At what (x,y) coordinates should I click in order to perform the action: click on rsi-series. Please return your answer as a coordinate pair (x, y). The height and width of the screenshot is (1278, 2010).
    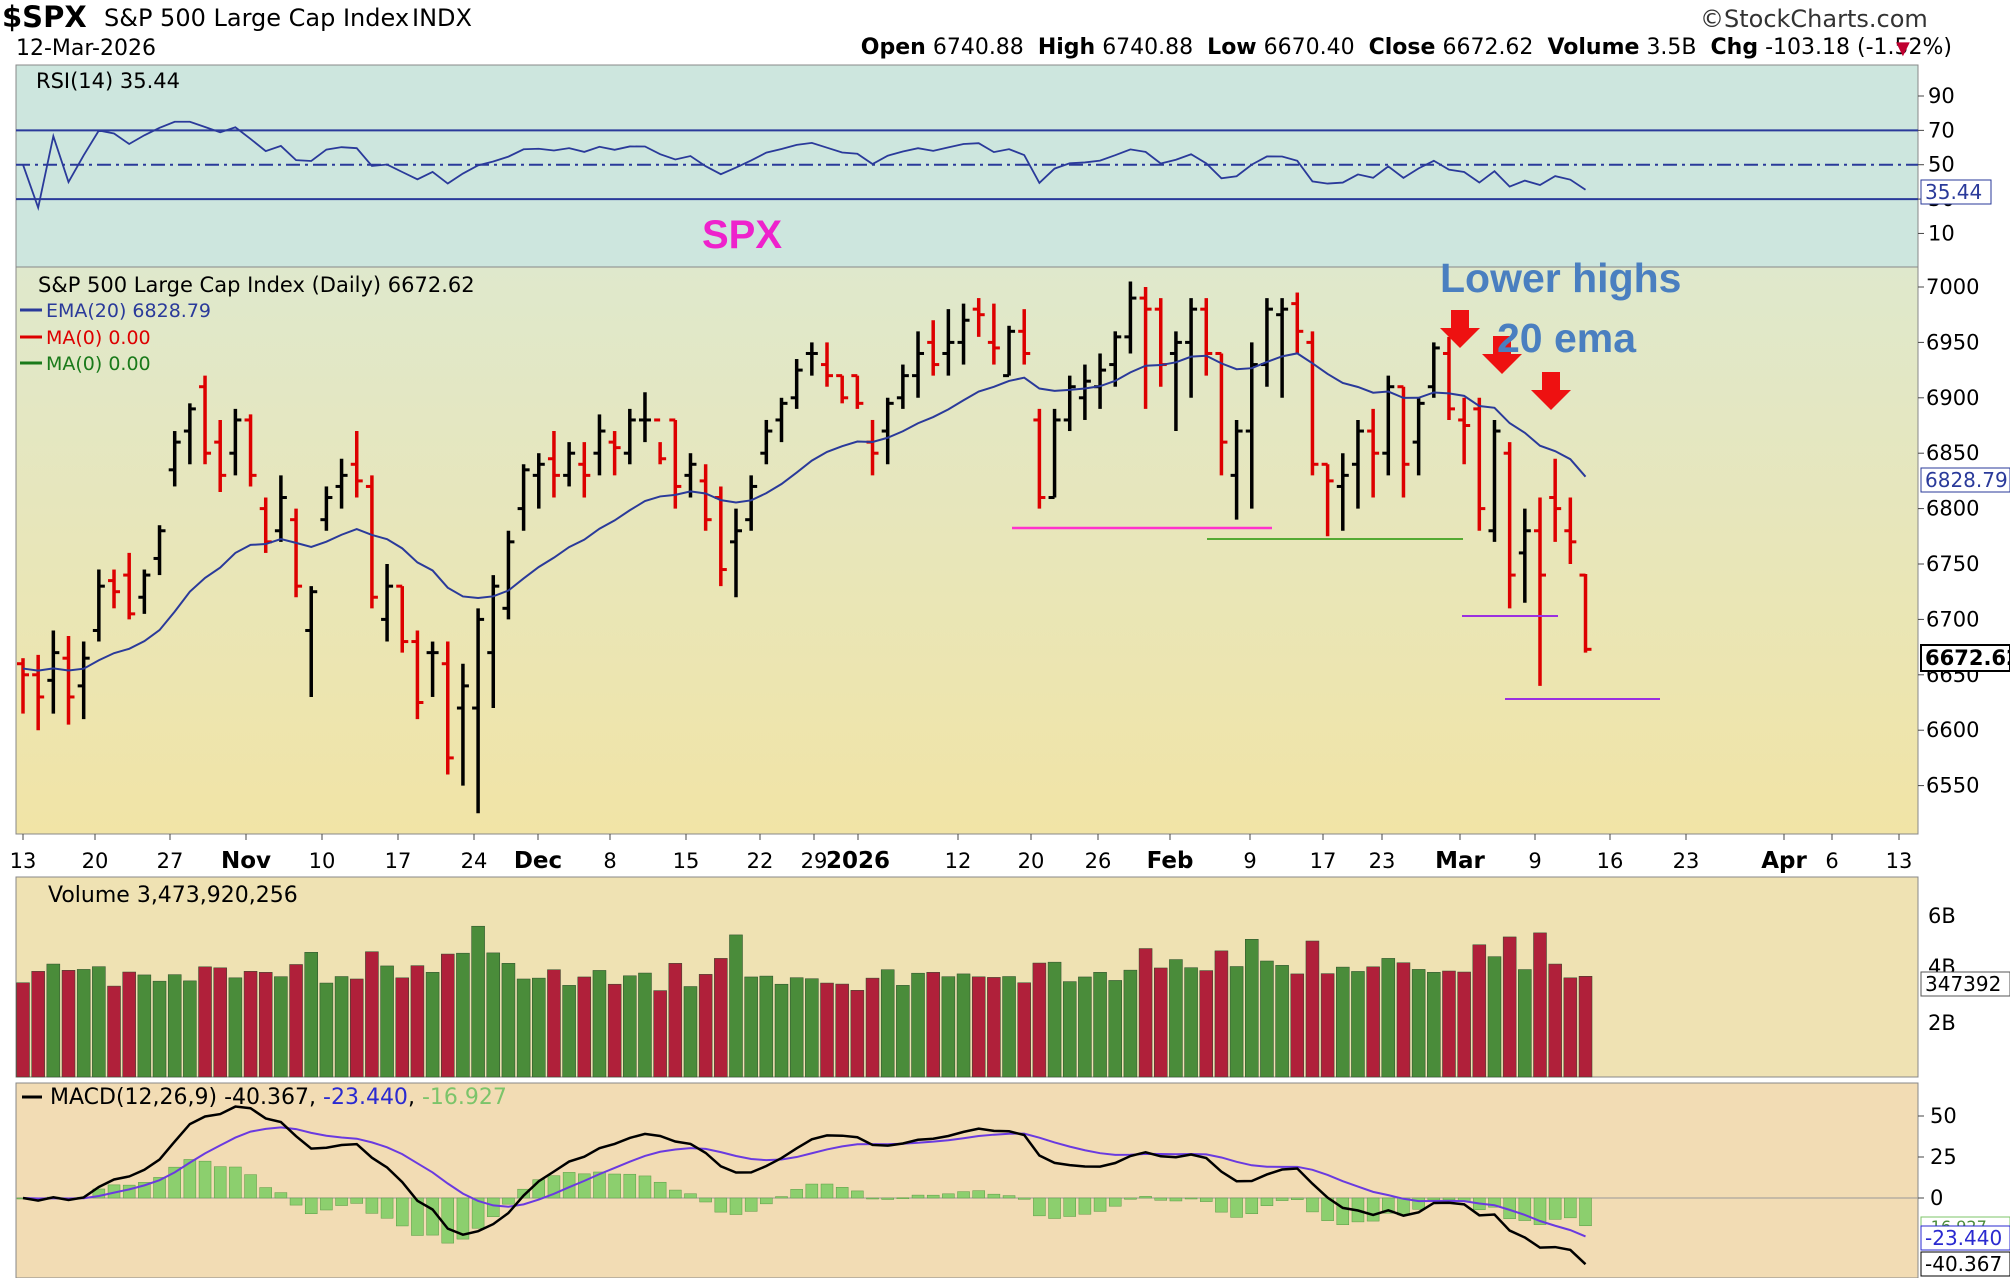
    Looking at the image, I should click on (967, 165).